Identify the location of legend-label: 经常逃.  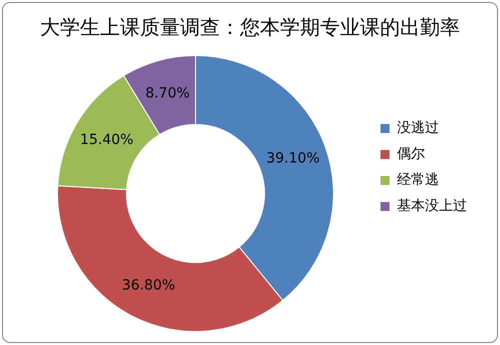
(418, 180).